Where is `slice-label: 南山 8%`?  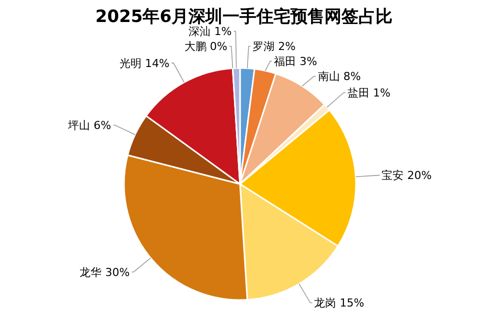 slice-label: 南山 8% is located at coordinates (339, 77).